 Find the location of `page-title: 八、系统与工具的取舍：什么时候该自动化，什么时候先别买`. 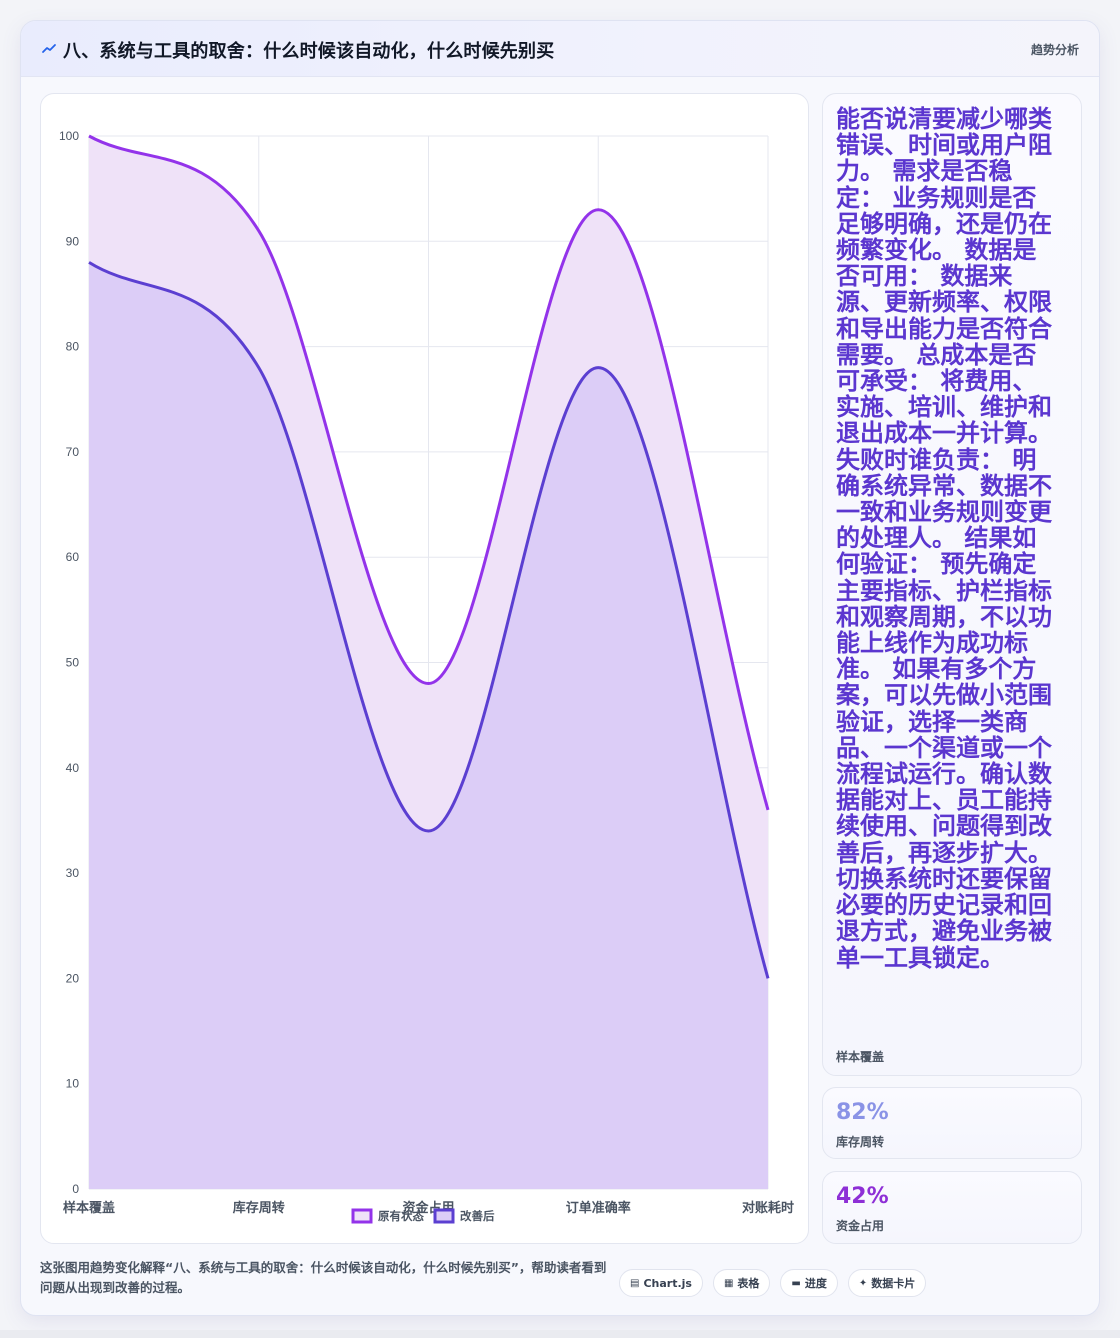

page-title: 八、系统与工具的取舍：什么时候该自动化，什么时候先别买 is located at coordinates (309, 51).